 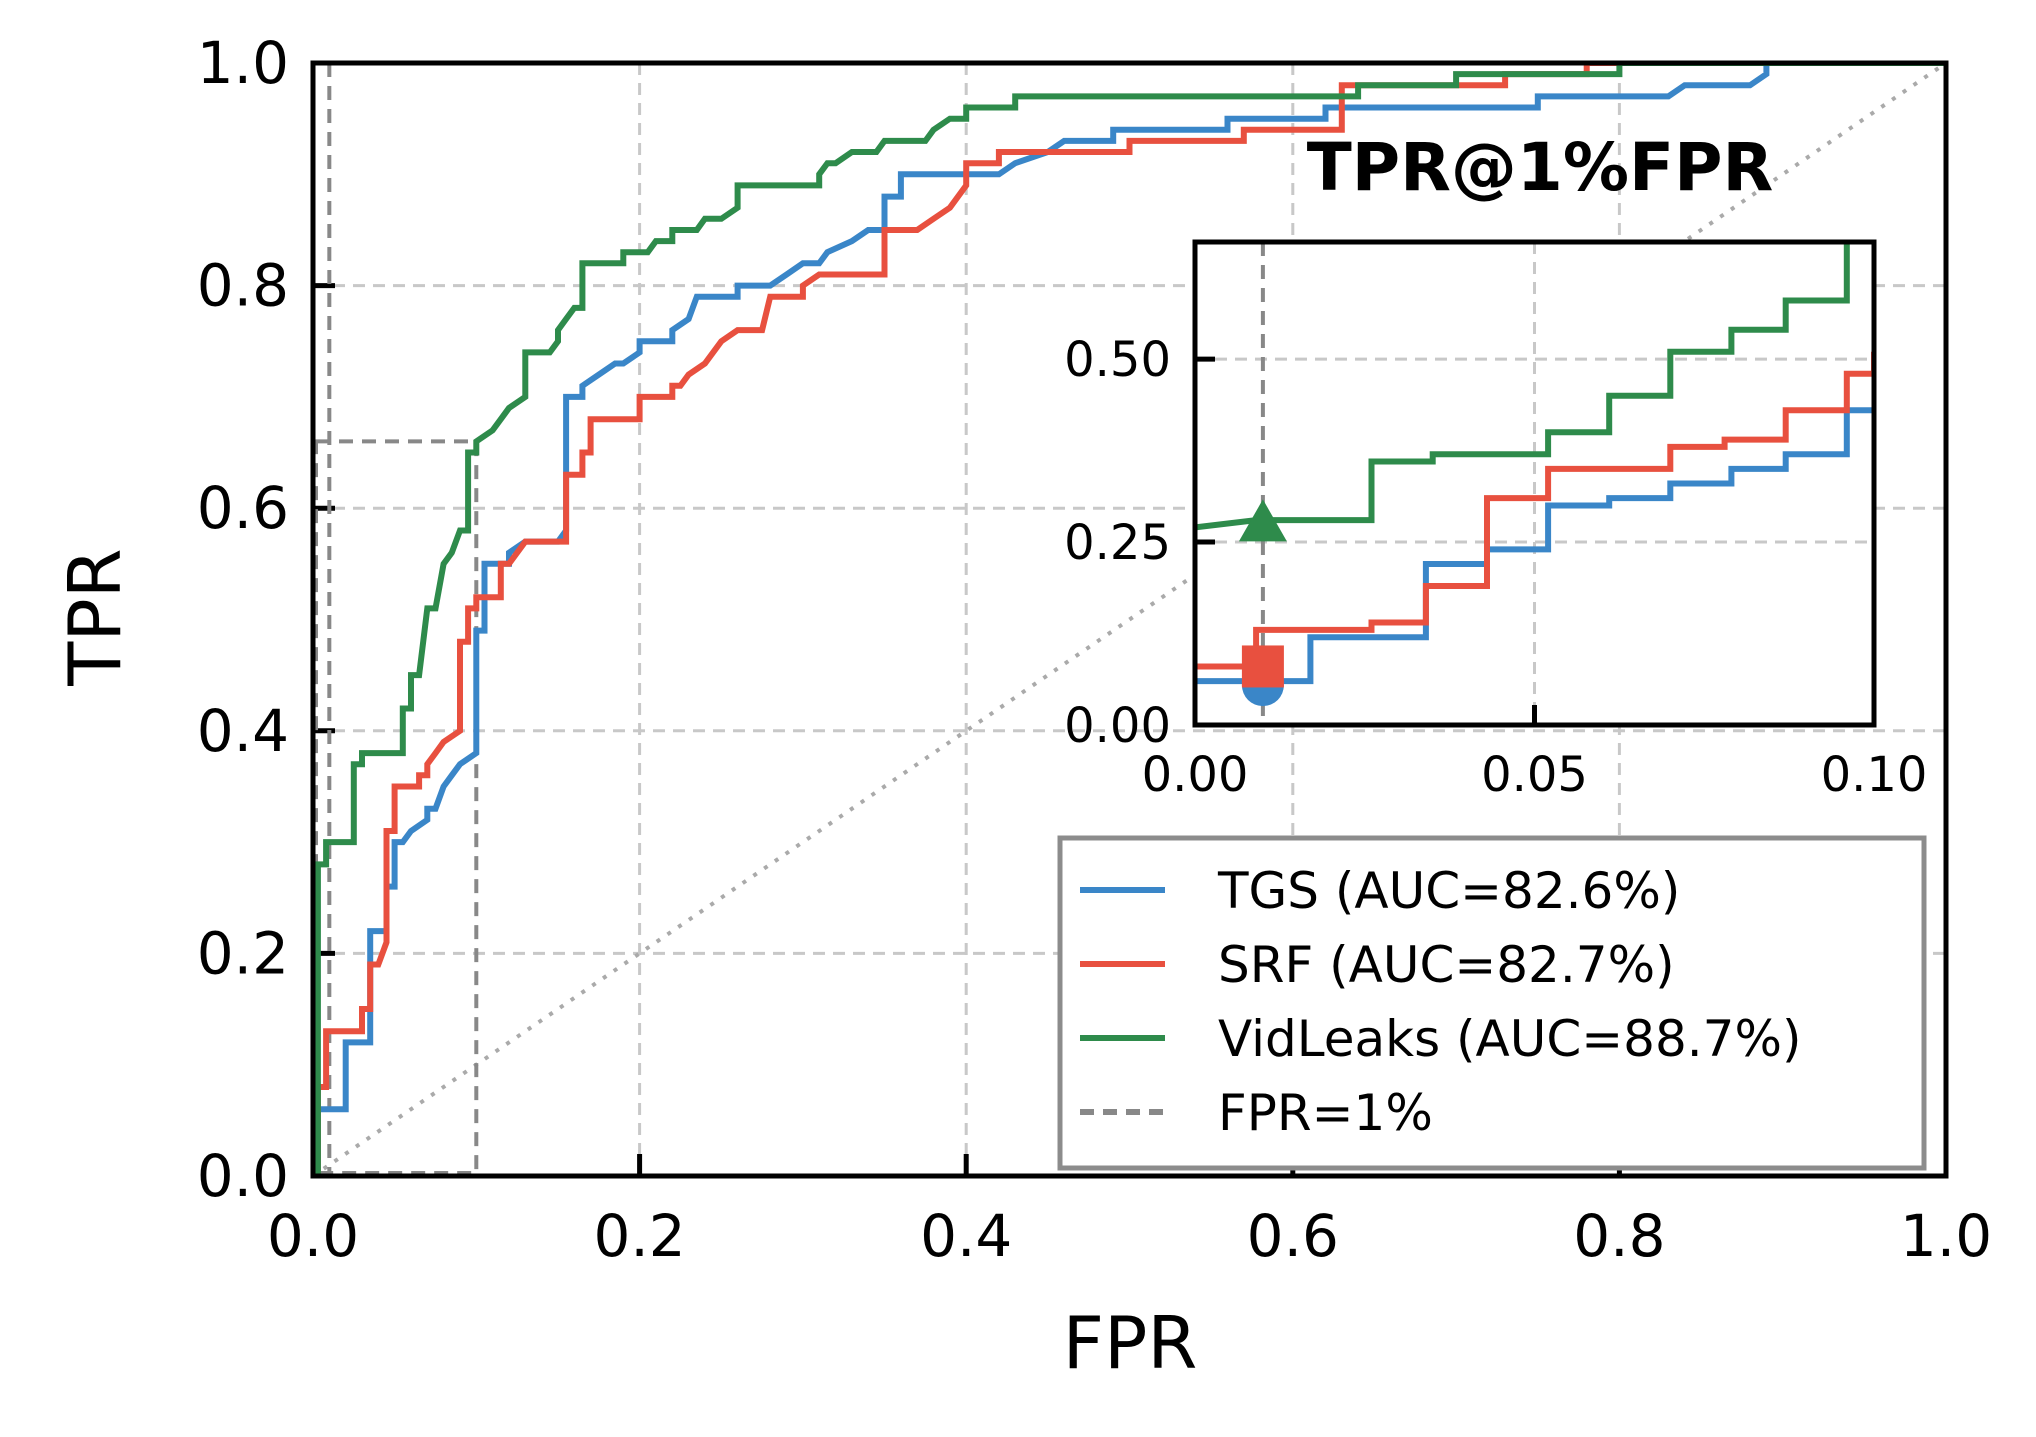 What do you see at coordinates (1874, 775) in the screenshot?
I see `inset-x-tick-label: 0.10` at bounding box center [1874, 775].